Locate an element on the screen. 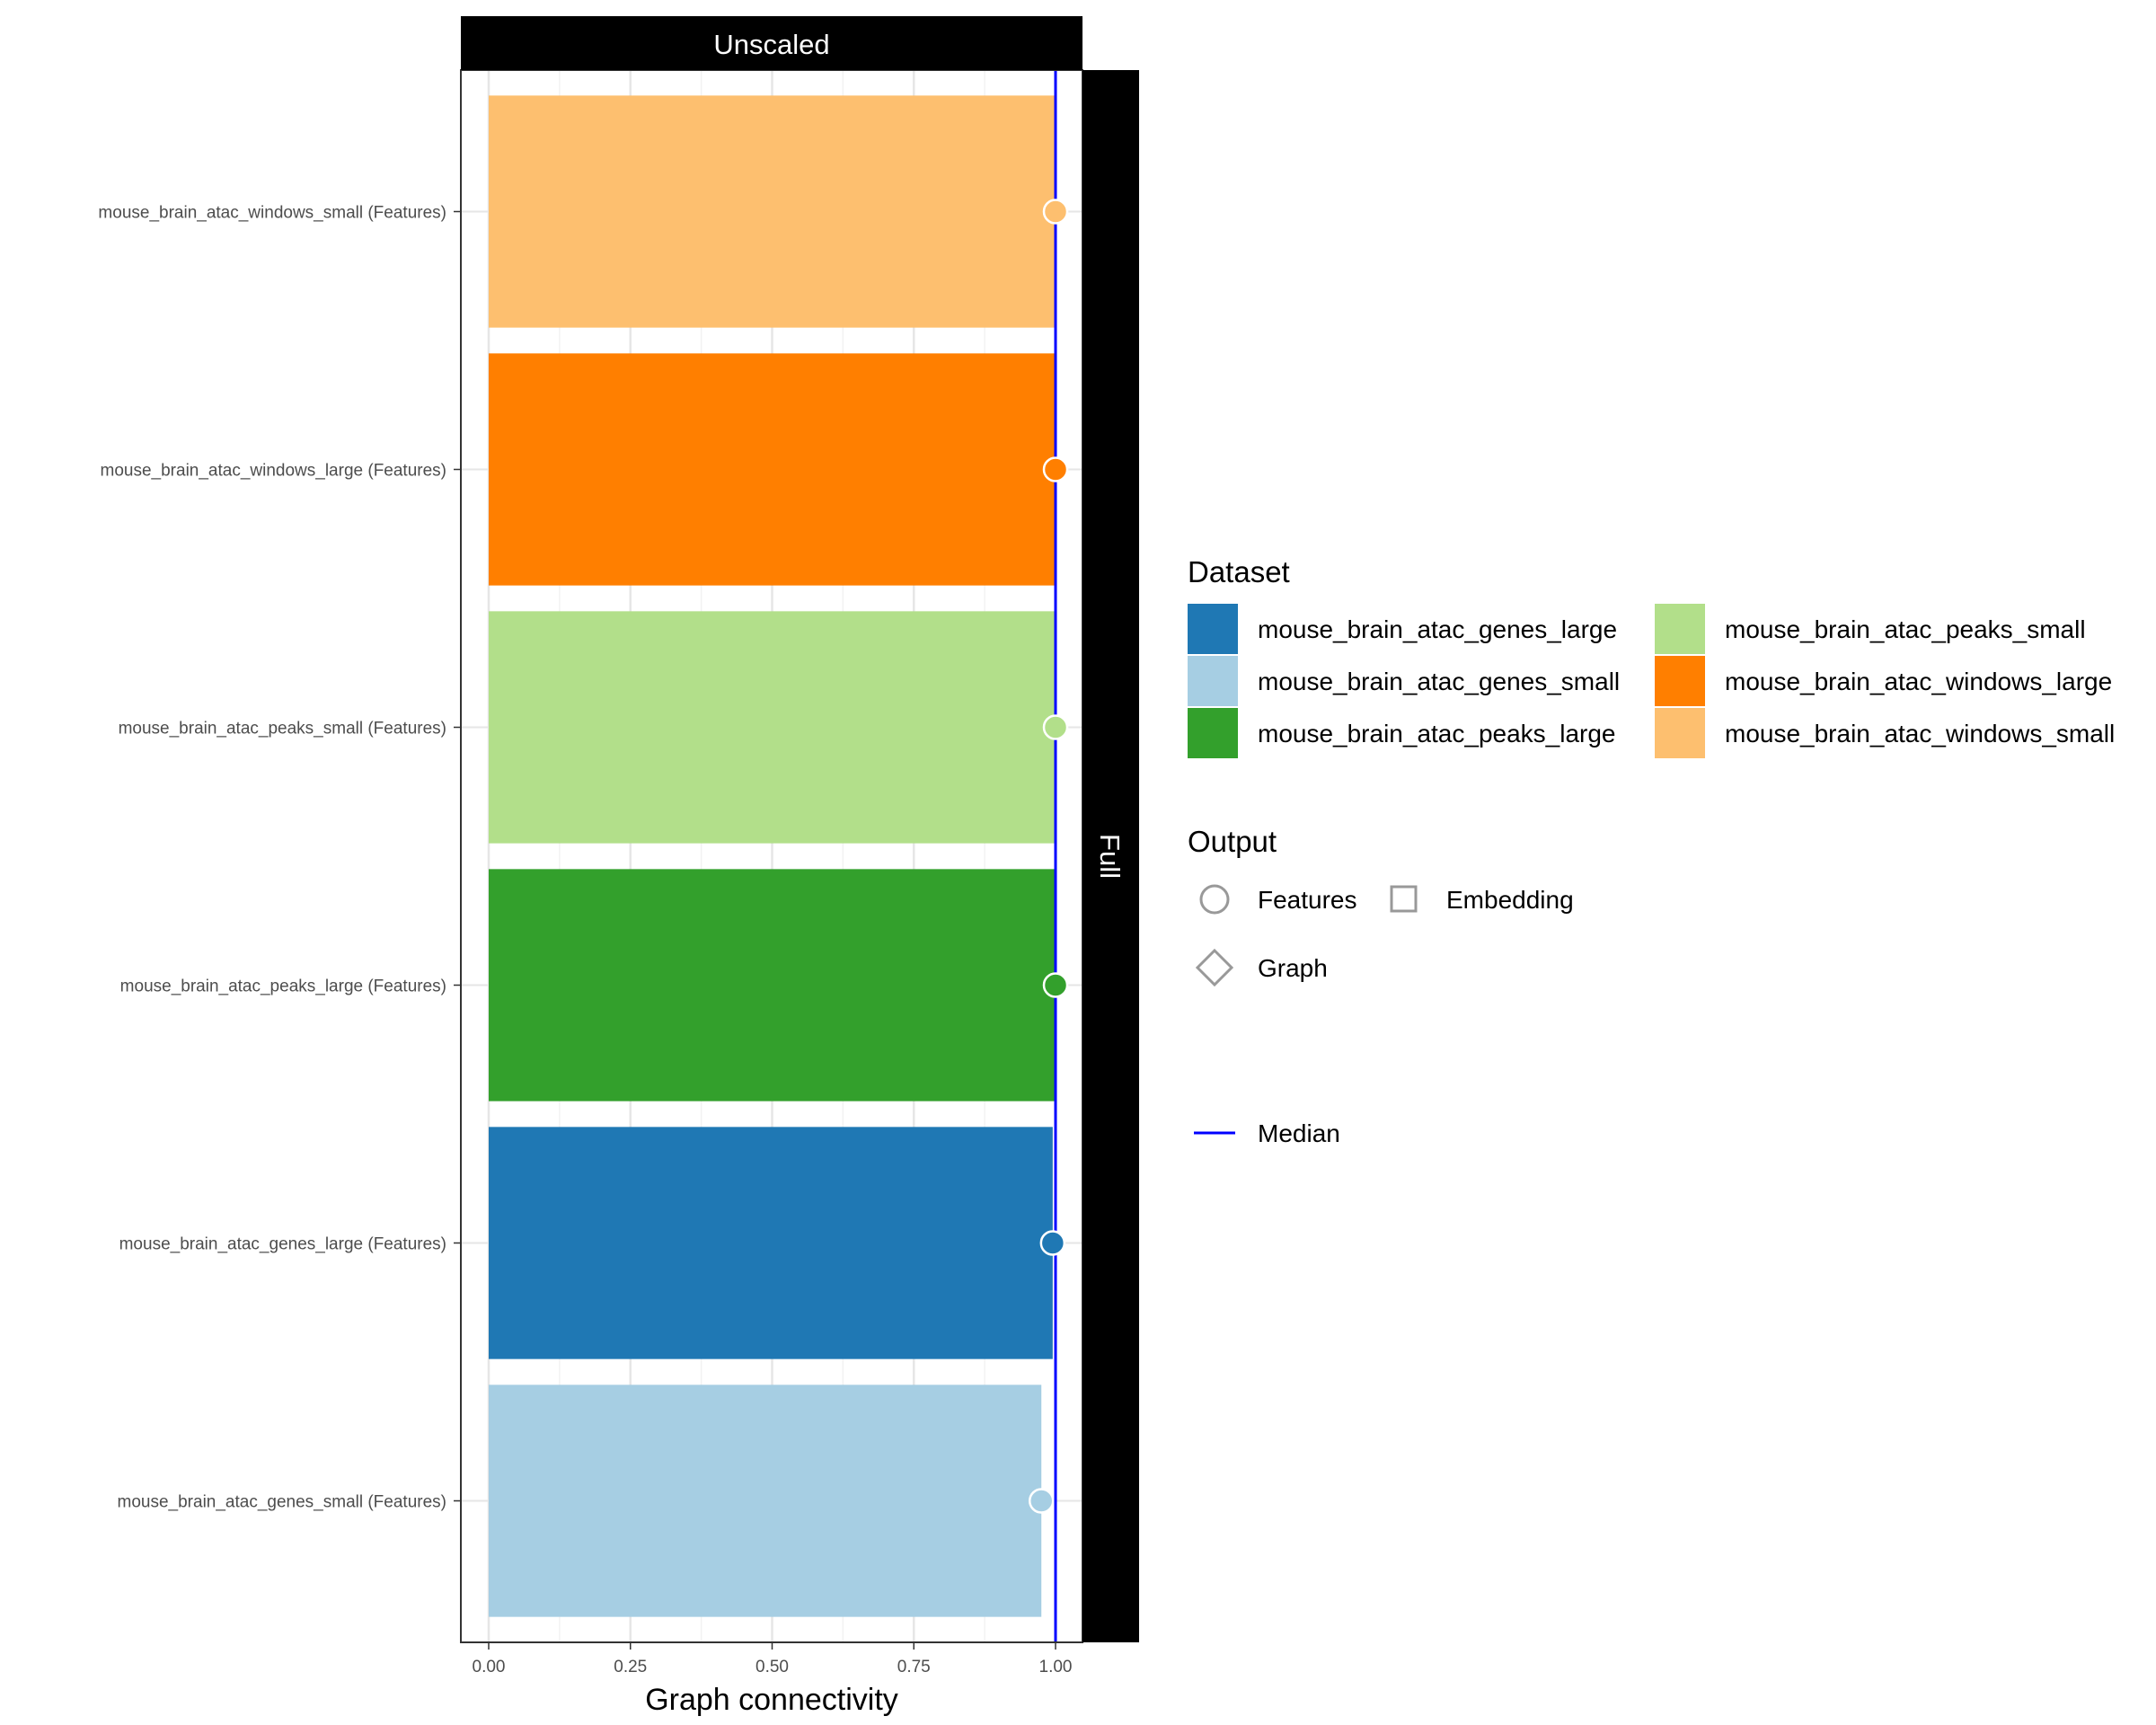  x-tick-label: 0.75 is located at coordinates (914, 1667).